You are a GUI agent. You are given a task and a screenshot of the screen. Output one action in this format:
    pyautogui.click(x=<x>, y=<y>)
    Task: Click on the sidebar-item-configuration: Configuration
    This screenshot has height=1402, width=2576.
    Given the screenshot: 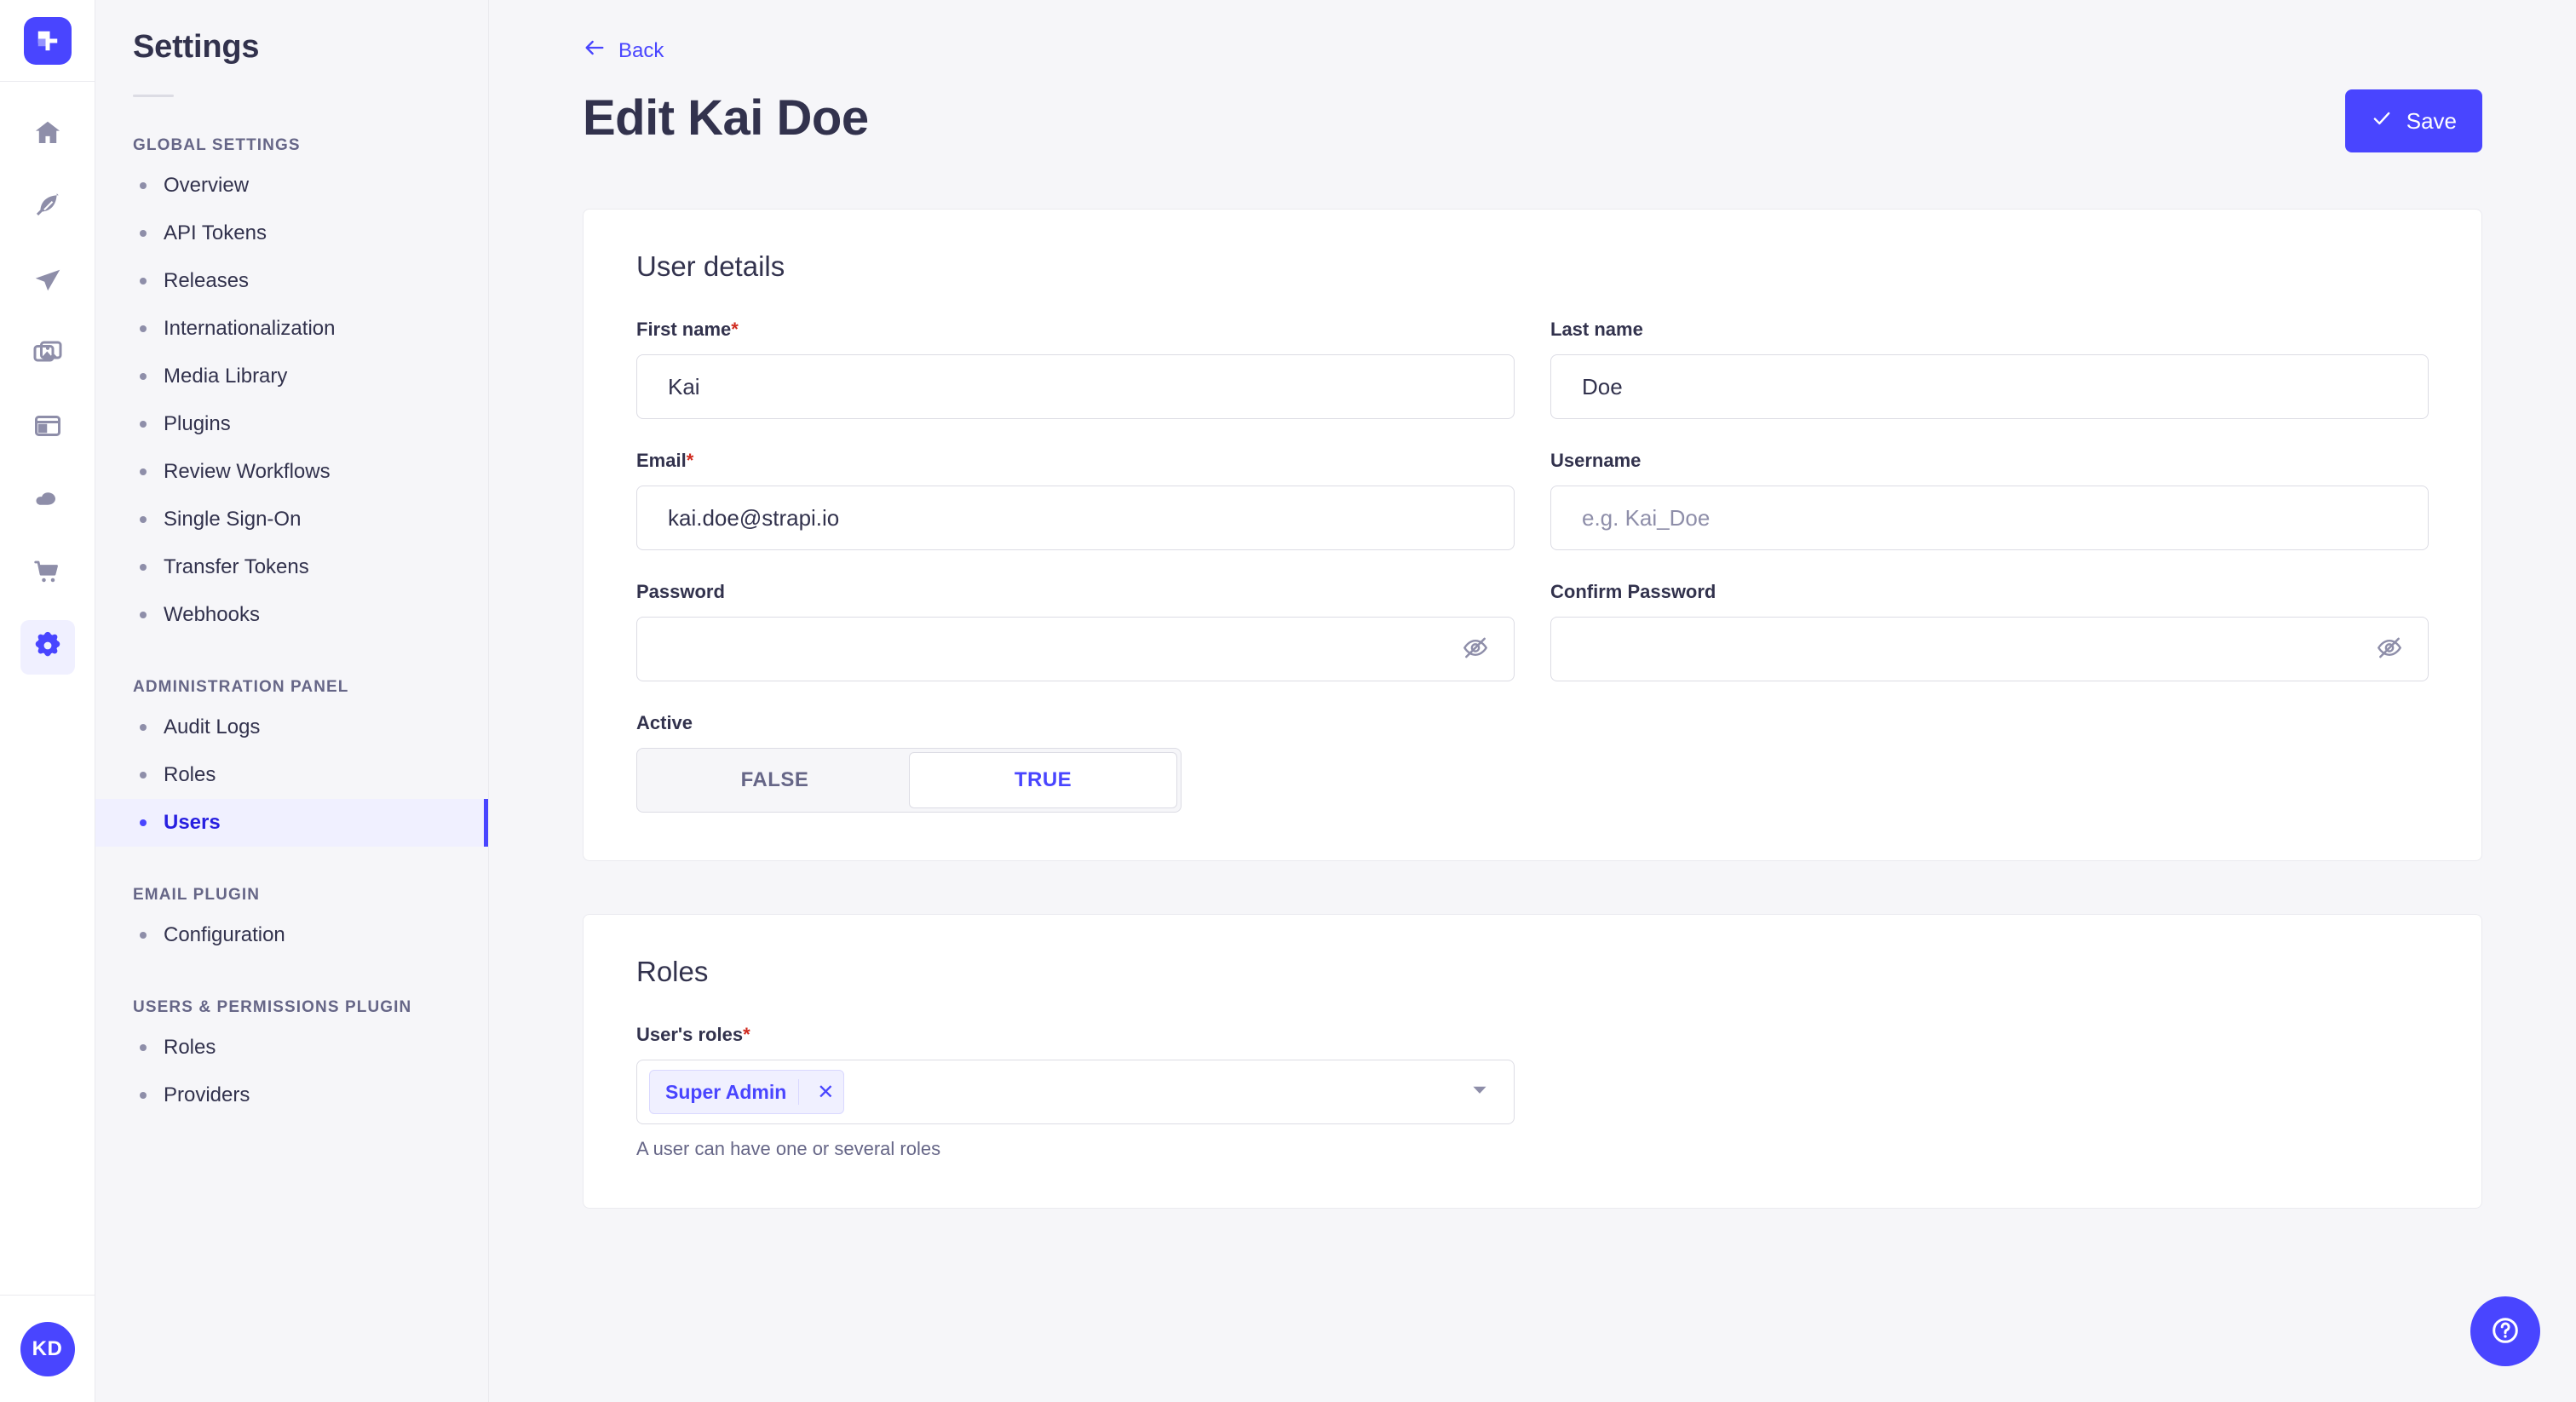 What is the action you would take?
    pyautogui.click(x=291, y=935)
    